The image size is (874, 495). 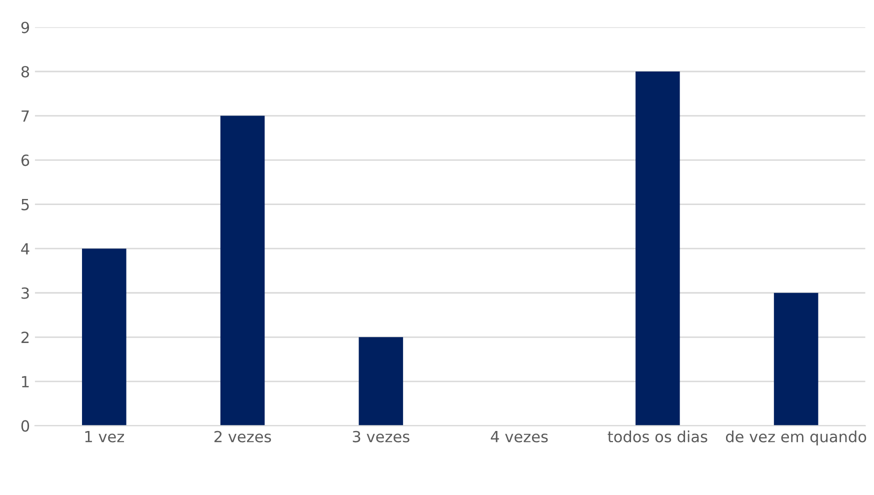 I want to click on y-tick-label: 4, so click(x=25, y=248).